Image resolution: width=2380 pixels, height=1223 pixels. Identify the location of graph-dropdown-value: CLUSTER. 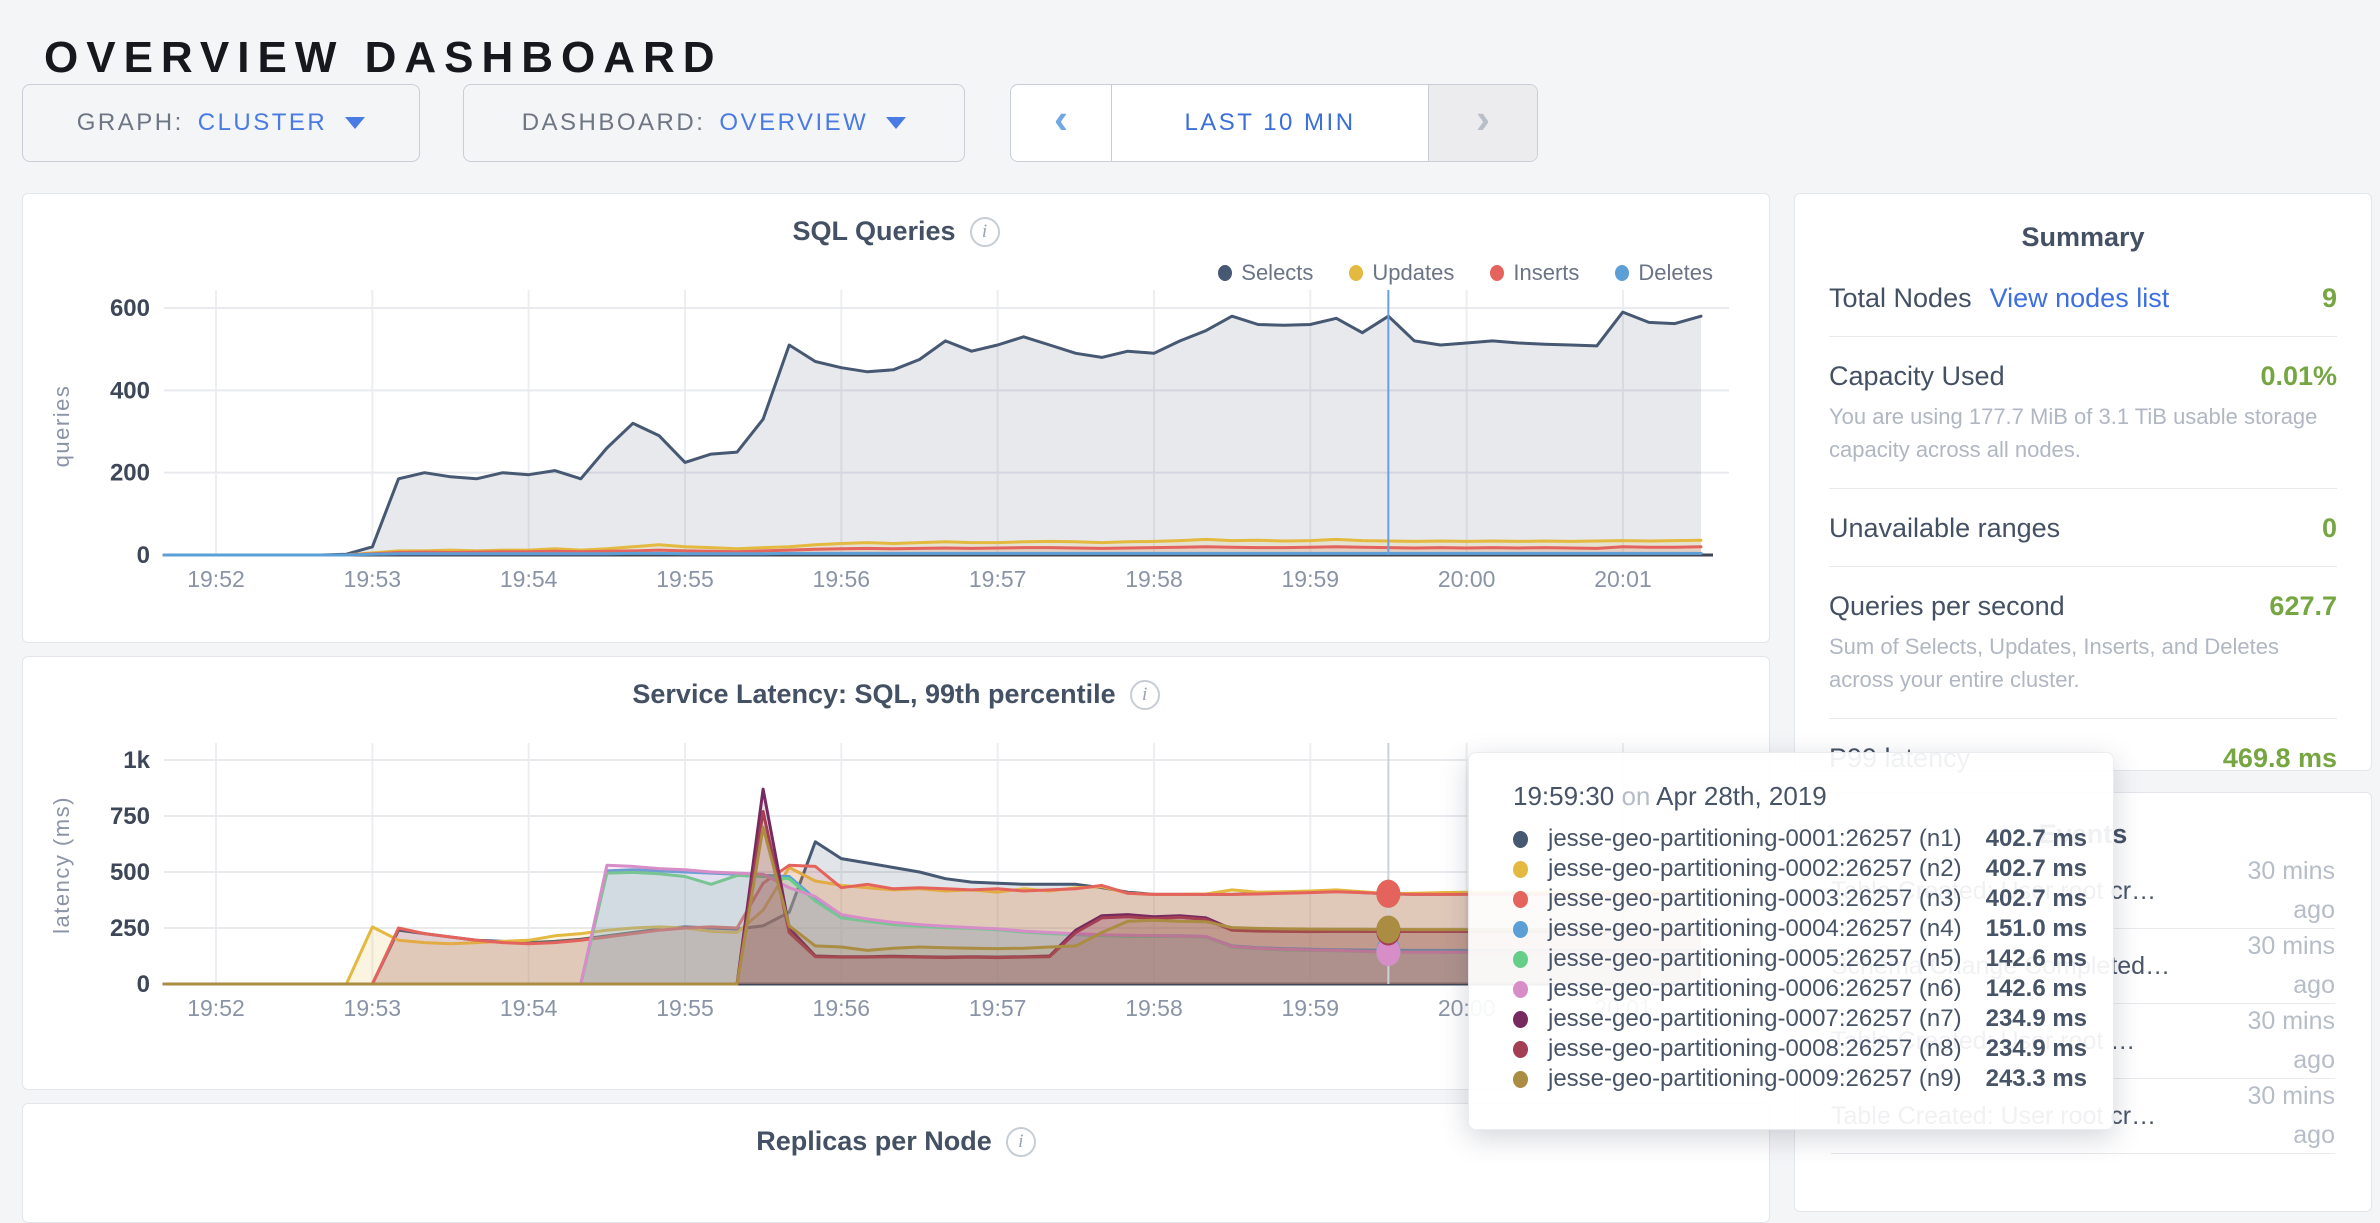
(262, 122).